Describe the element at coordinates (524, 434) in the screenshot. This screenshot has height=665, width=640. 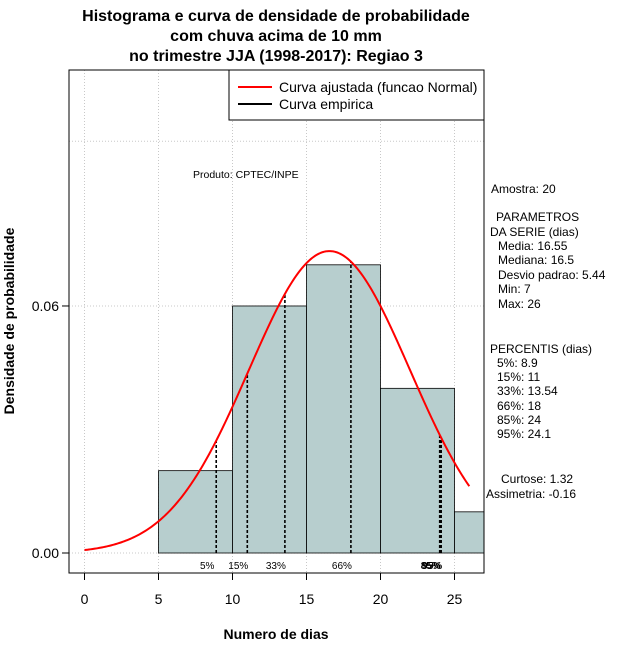
I see `stat-p95: 95%: 24.1` at that location.